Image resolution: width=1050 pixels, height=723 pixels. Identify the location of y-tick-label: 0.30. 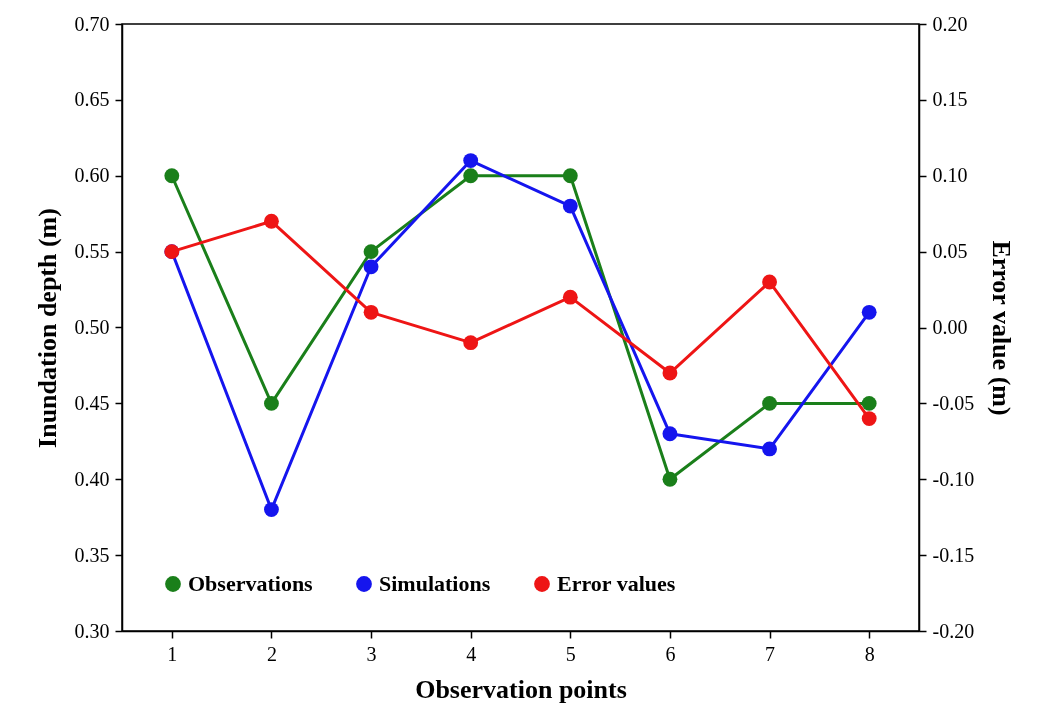
(92, 630).